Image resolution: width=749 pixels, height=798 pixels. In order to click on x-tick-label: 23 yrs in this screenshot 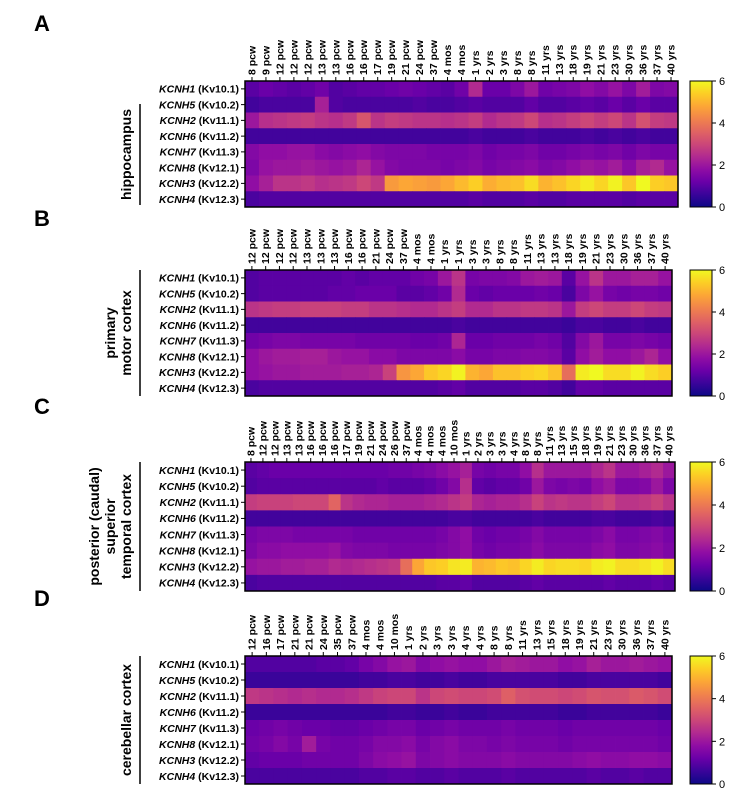, I will do `click(622, 440)`.